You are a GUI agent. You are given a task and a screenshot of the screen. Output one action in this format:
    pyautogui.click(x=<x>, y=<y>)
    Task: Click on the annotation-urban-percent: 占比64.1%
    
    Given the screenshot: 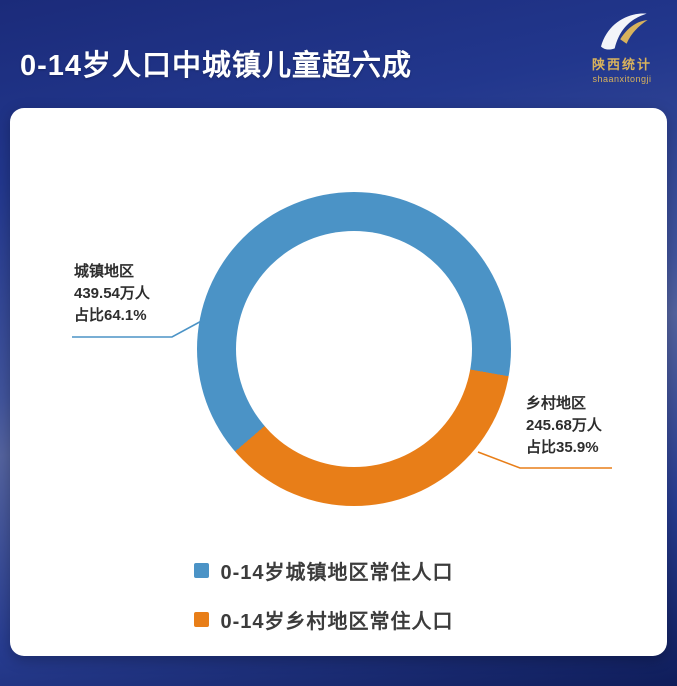 What is the action you would take?
    pyautogui.click(x=110, y=315)
    